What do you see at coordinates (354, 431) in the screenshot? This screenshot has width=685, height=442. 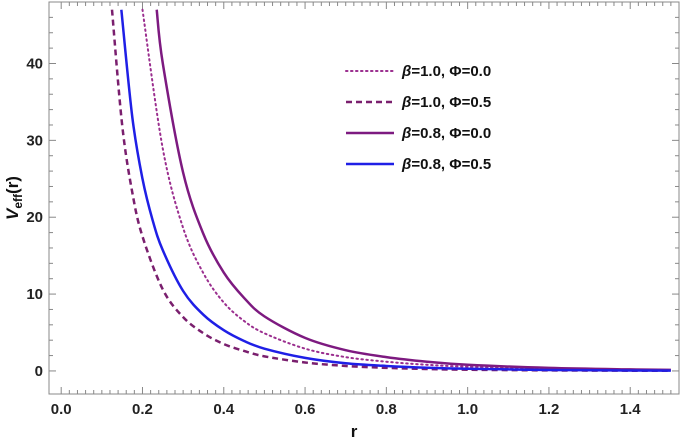 I see `x-axis-title: r` at bounding box center [354, 431].